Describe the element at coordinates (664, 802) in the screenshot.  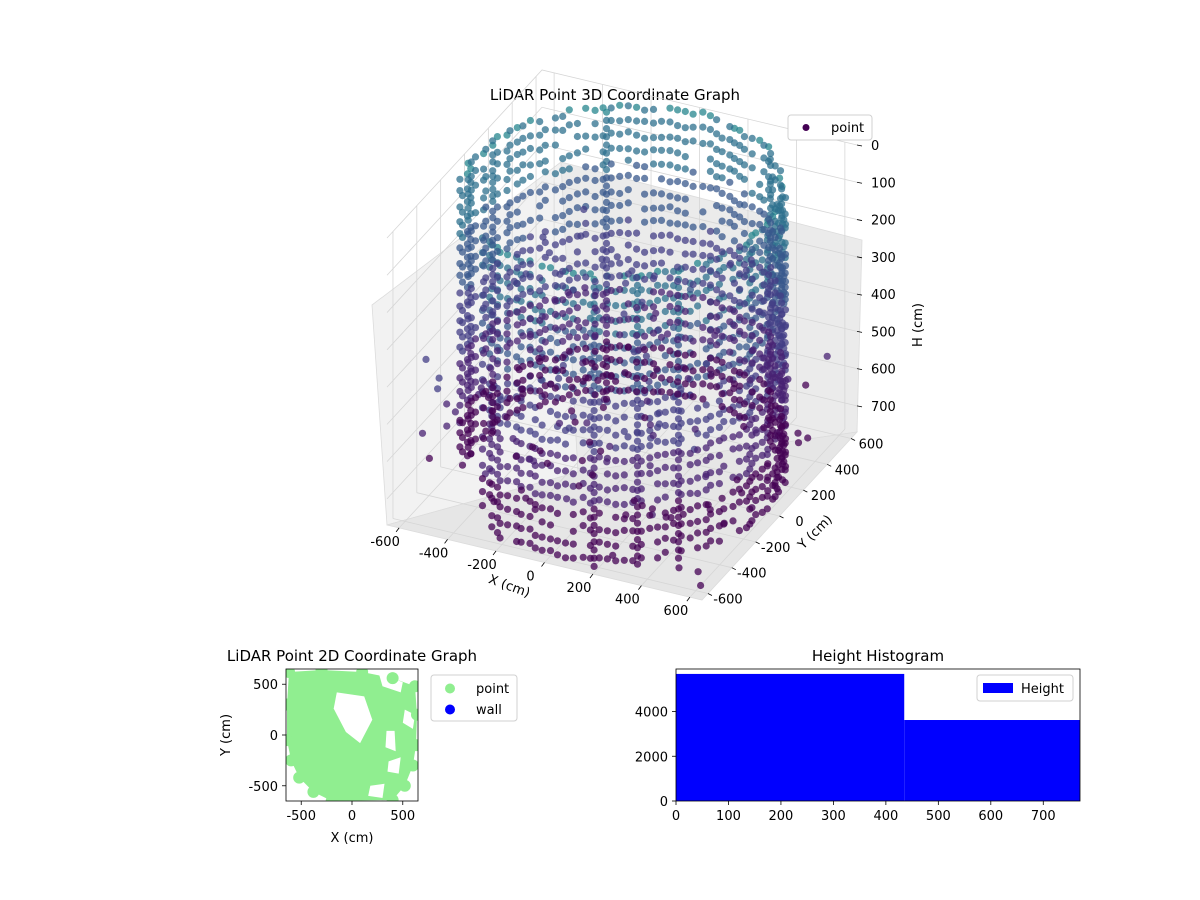
I see `y-tick-label: 0` at that location.